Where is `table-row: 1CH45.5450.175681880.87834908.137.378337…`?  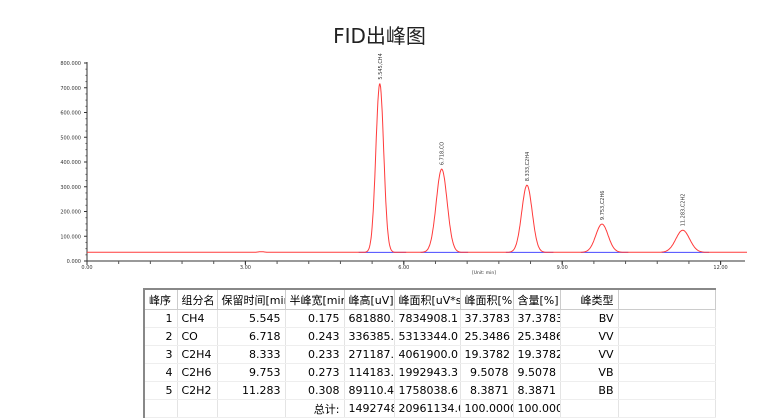
table-row: 1CH45.5450.175681880.87834908.137.378337… is located at coordinates (430, 318).